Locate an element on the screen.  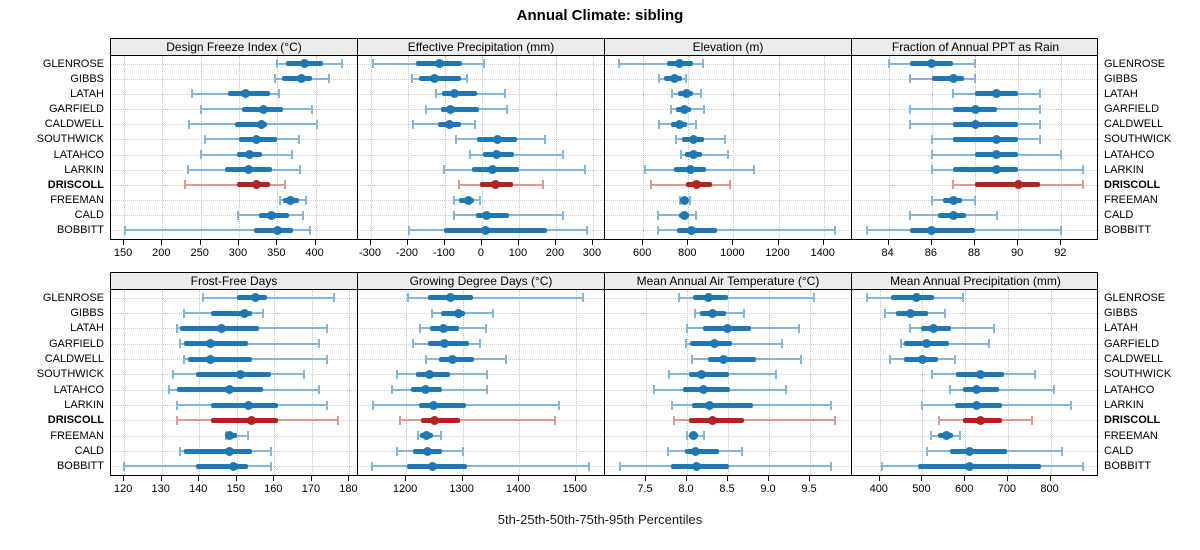
axis-tick-label: 180 is located at coordinates (348, 489).